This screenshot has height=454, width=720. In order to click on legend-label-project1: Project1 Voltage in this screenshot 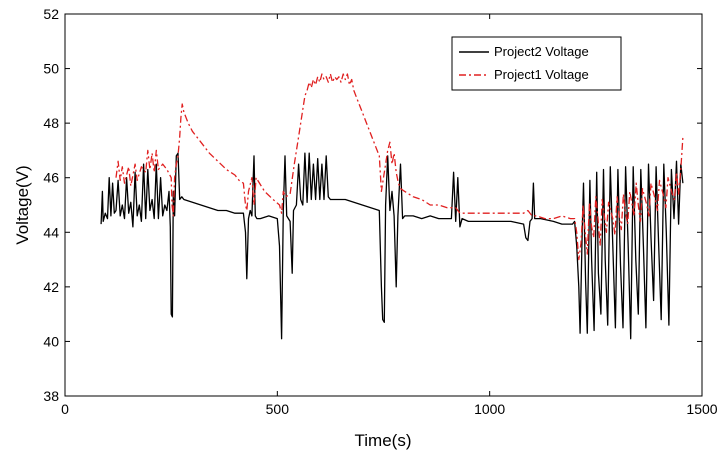, I will do `click(541, 74)`.